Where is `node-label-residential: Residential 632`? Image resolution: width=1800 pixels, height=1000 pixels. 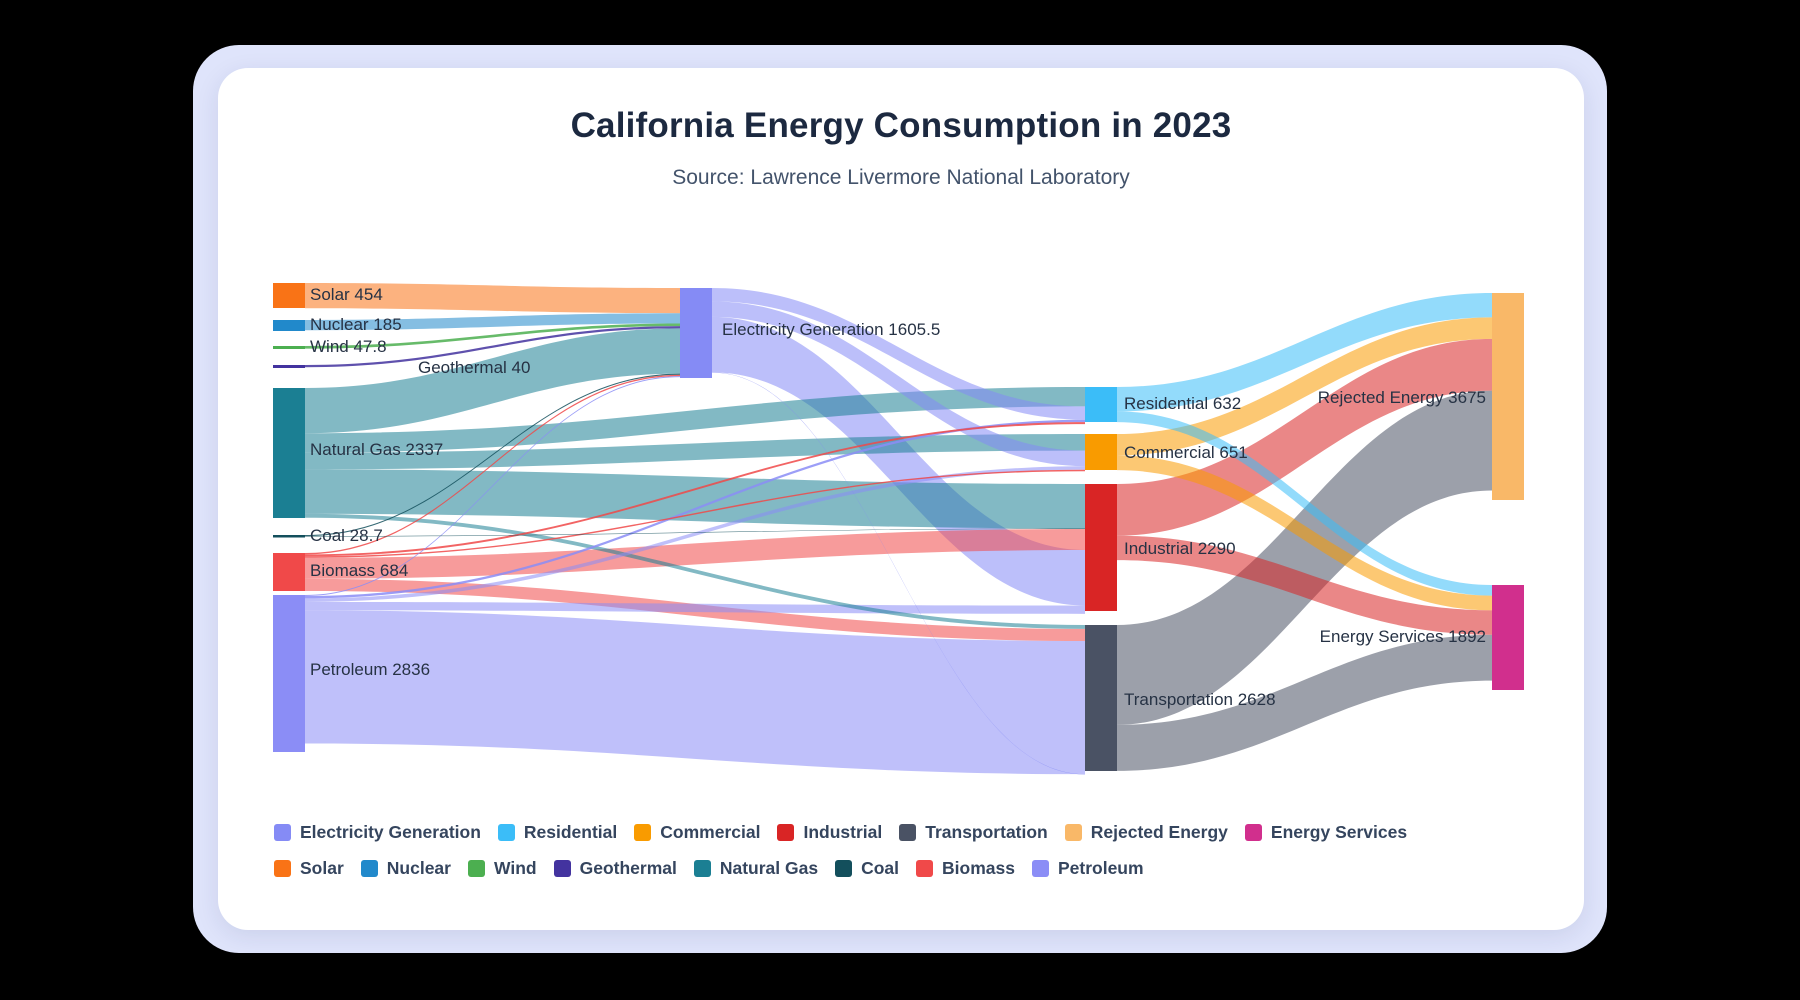
node-label-residential: Residential 632 is located at coordinates (1183, 403).